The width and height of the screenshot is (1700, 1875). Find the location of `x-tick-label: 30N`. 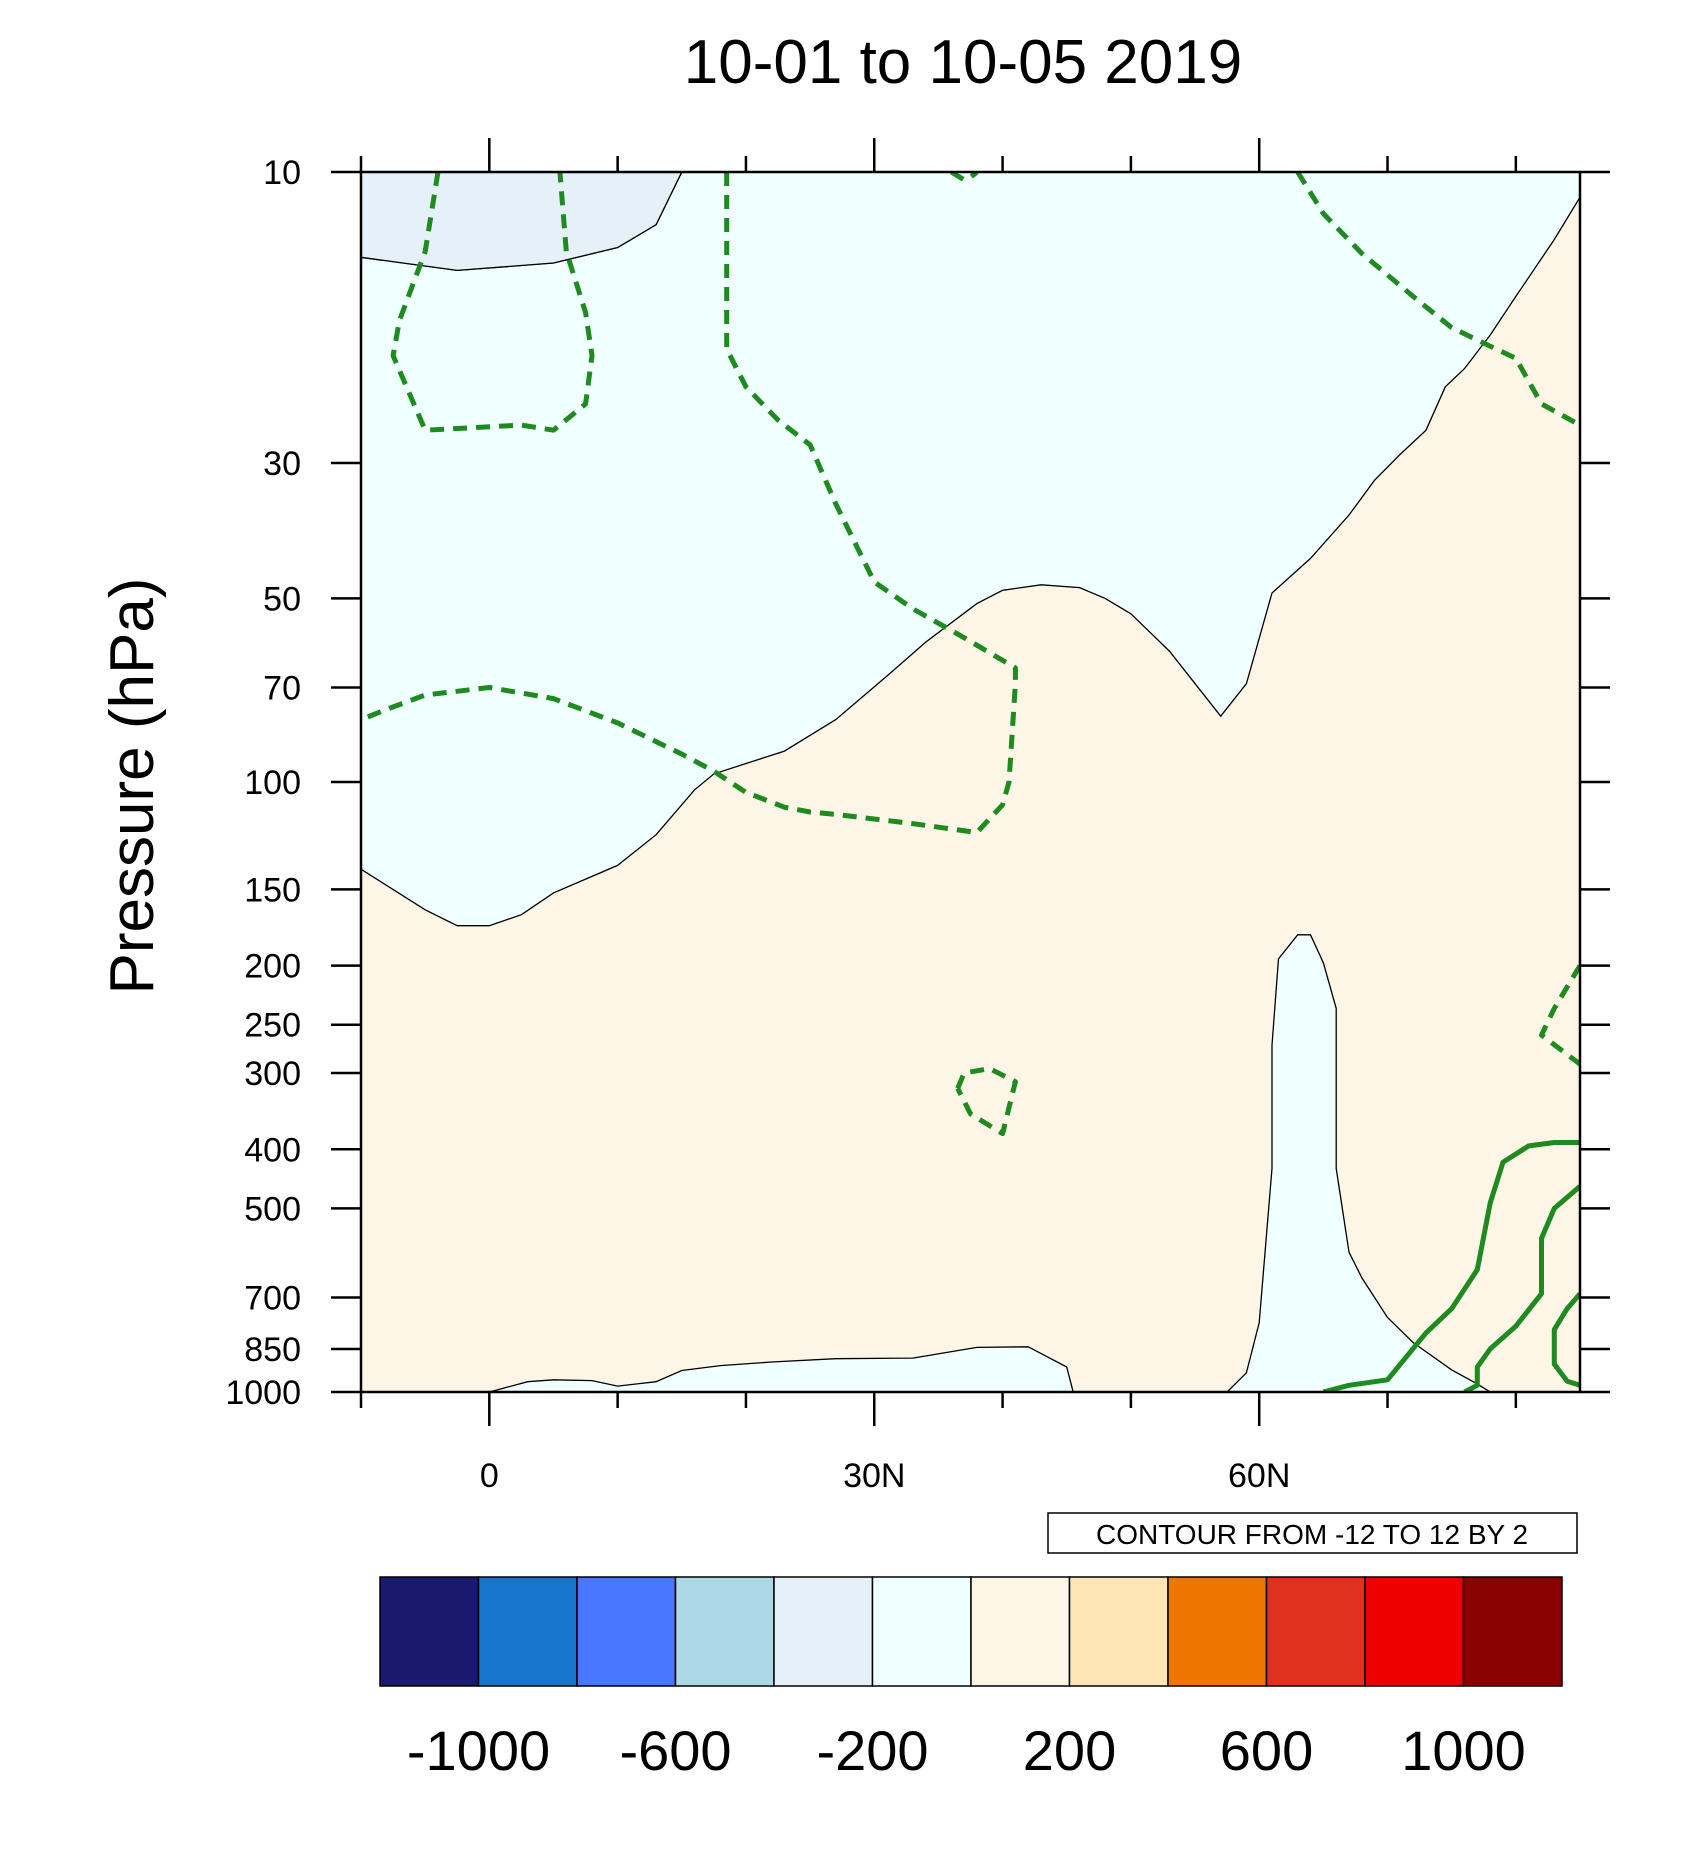

x-tick-label: 30N is located at coordinates (874, 1476).